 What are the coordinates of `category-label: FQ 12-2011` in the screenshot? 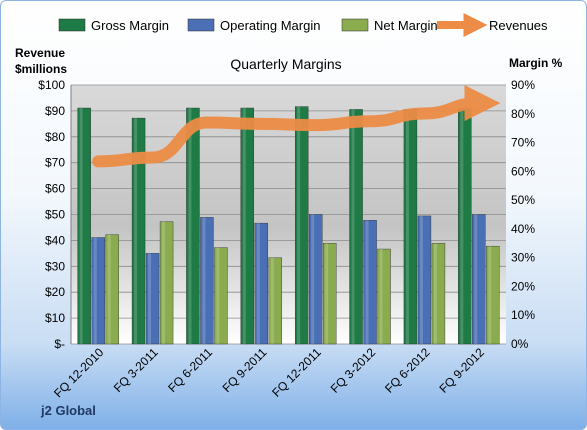 It's located at (296, 372).